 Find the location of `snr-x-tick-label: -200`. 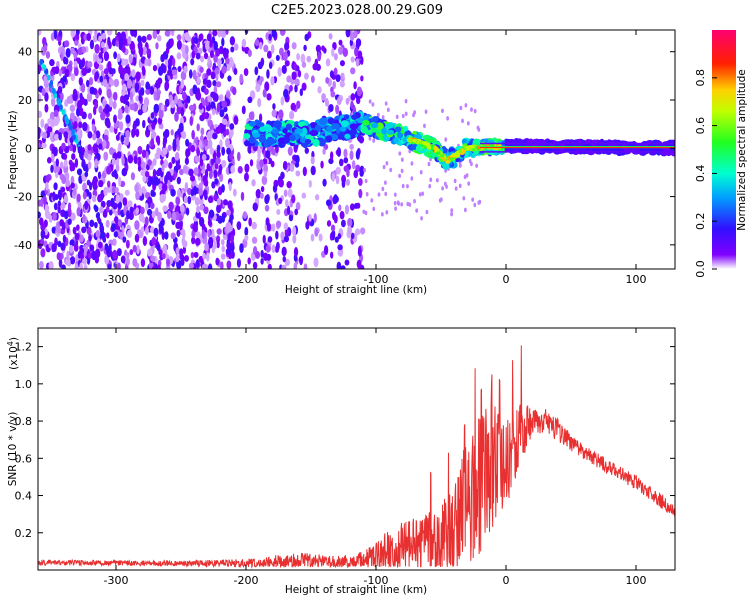

snr-x-tick-label: -200 is located at coordinates (246, 580).